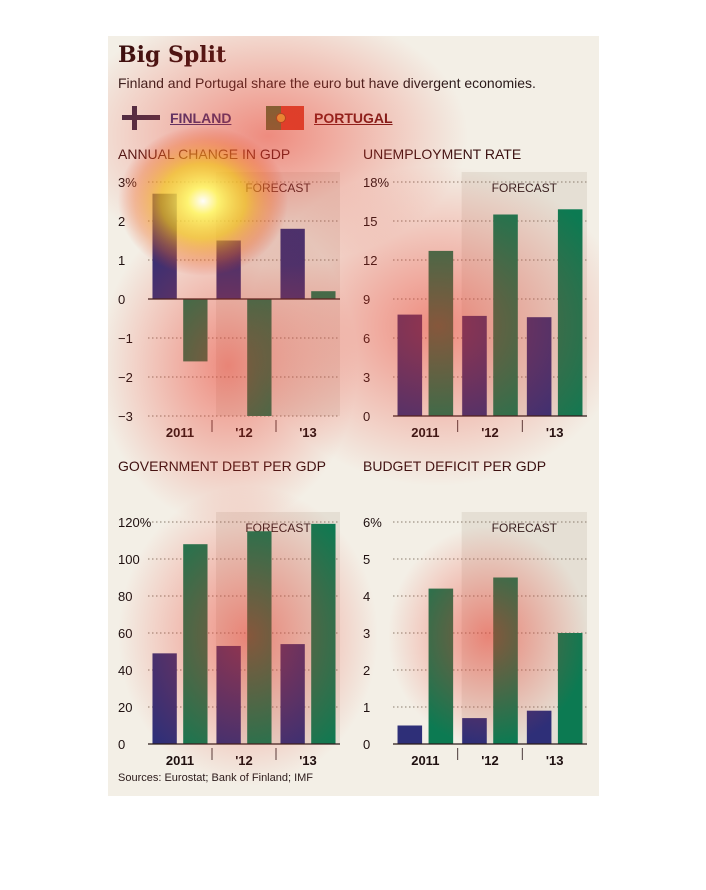  Describe the element at coordinates (216, 778) in the screenshot. I see `source-note: Sources: Eurostat; Bank of Finland; IMF` at that location.